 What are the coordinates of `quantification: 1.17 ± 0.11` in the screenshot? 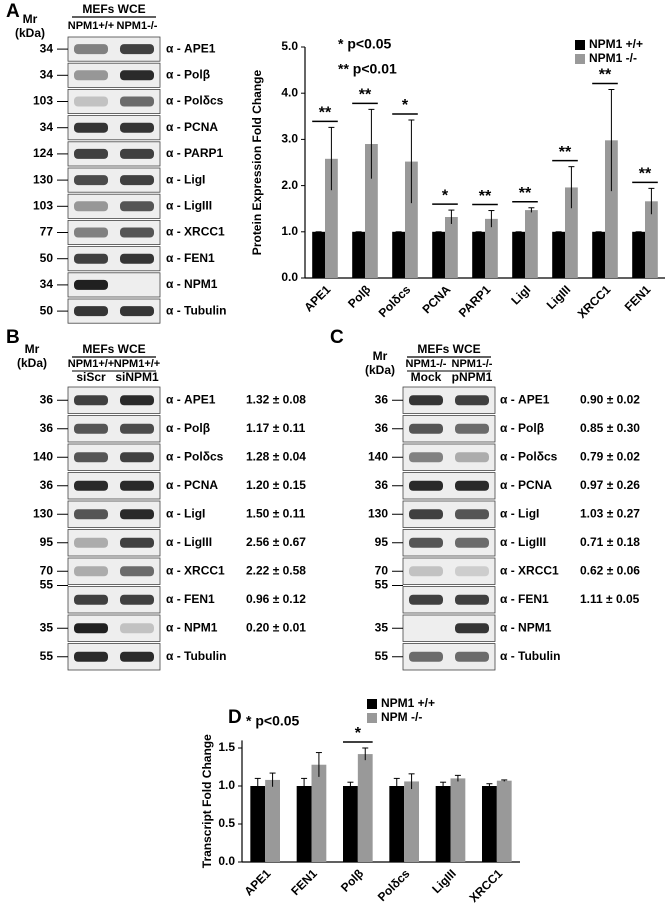 It's located at (276, 428).